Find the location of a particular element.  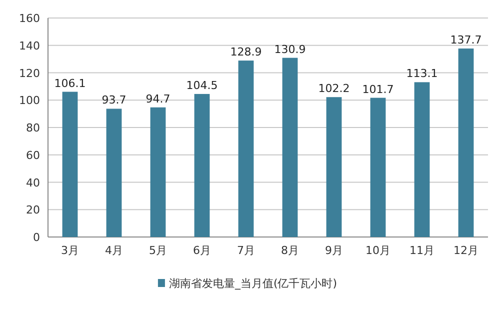

x-tick-label: 4月 is located at coordinates (114, 250).